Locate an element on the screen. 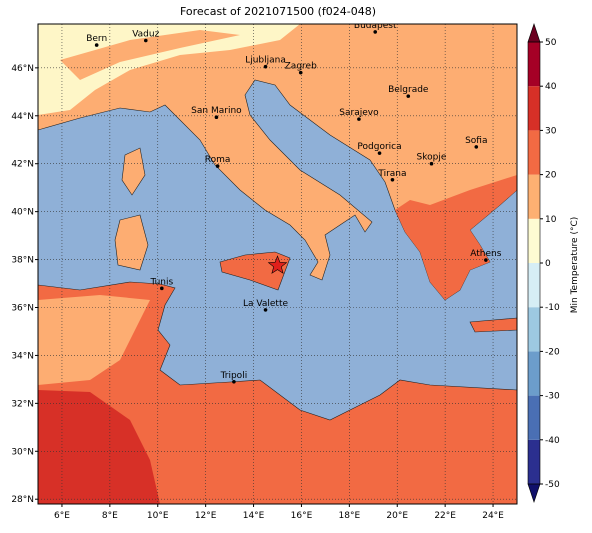  atlas-mild-zone is located at coordinates (94, 340).